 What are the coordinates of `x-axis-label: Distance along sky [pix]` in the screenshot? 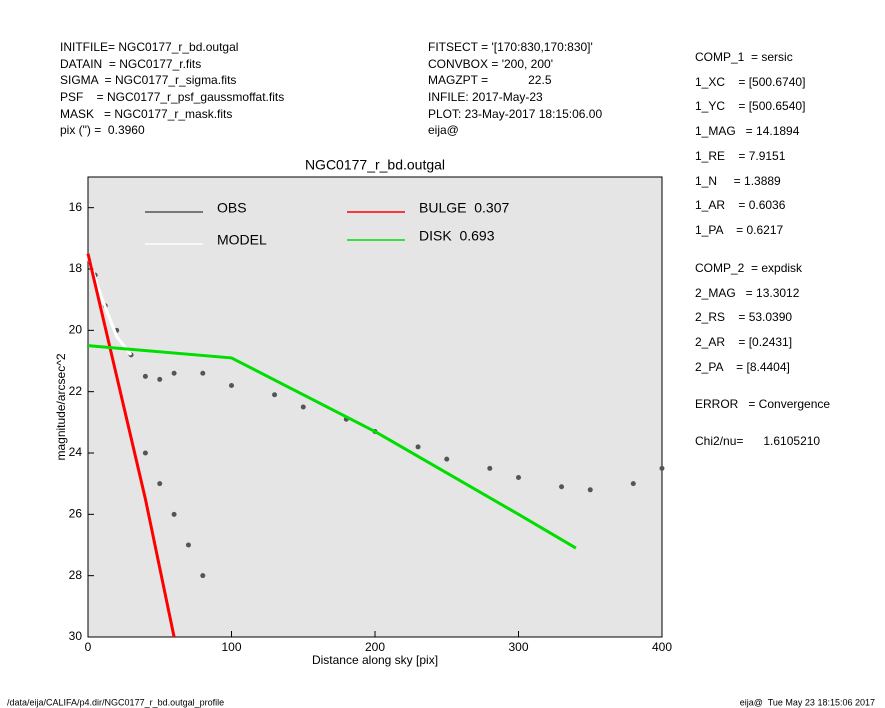 It's located at (375, 660).